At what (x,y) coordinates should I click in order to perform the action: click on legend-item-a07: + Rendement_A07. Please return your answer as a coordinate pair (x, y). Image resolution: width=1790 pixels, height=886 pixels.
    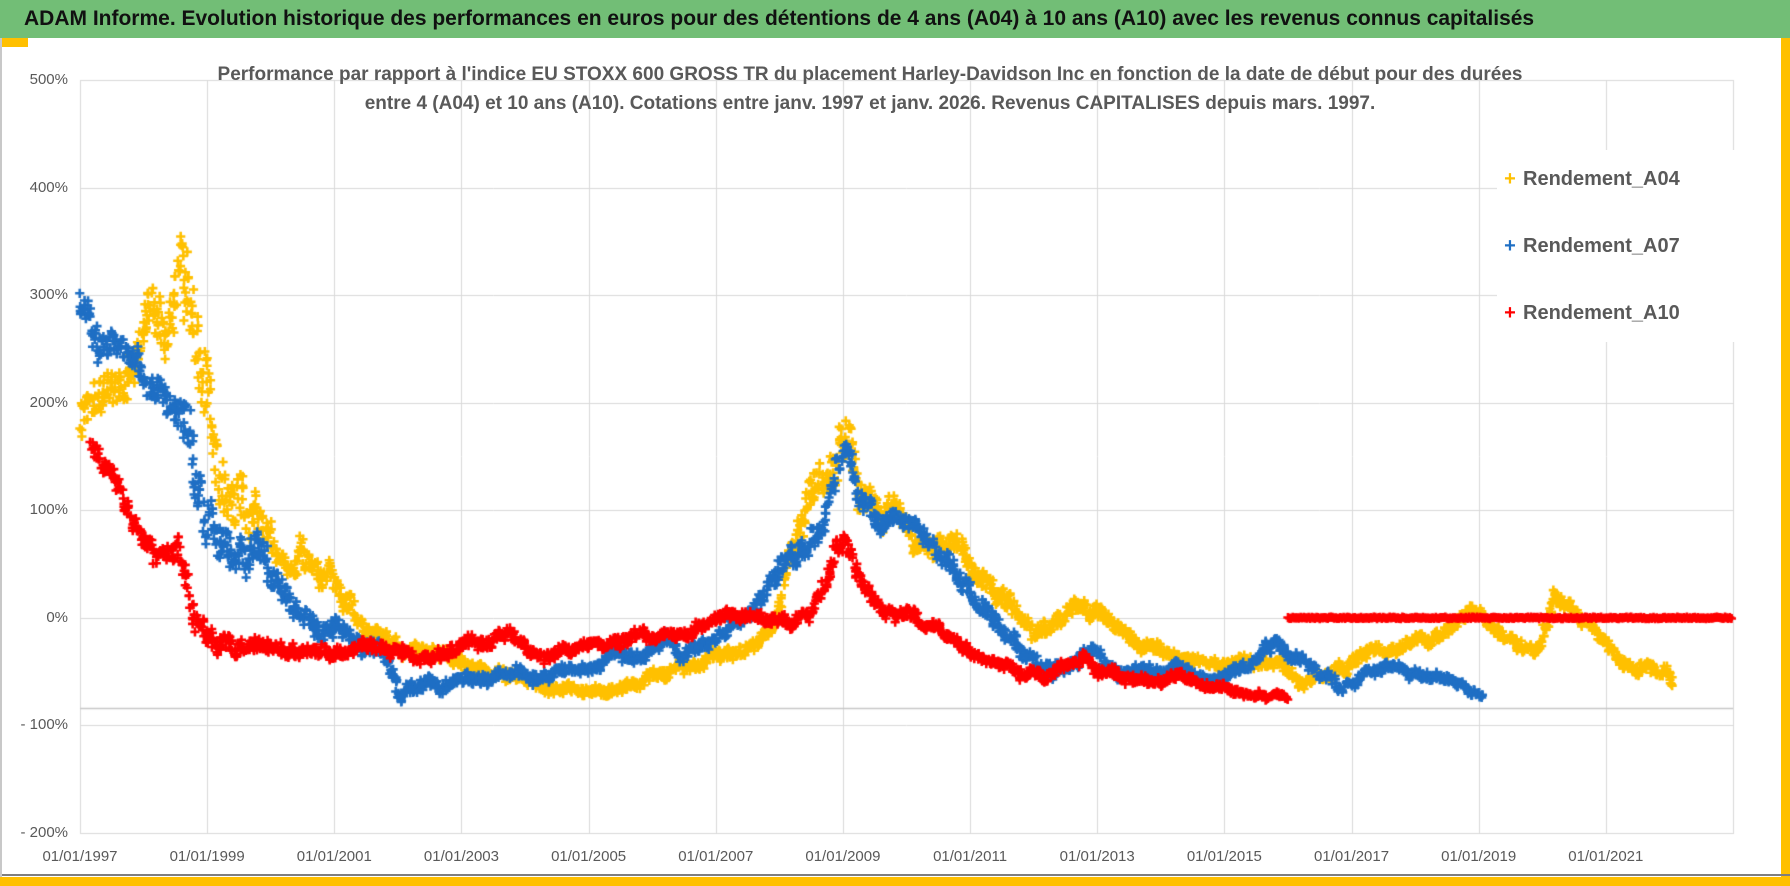
    Looking at the image, I should click on (1622, 246).